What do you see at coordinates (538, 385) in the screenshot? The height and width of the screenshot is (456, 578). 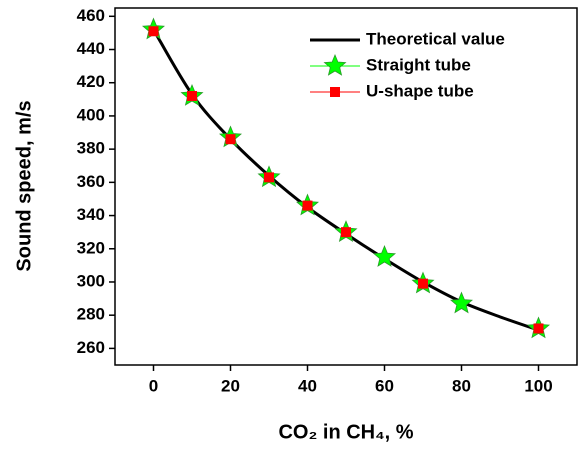 I see `x-tick-label: 100` at bounding box center [538, 385].